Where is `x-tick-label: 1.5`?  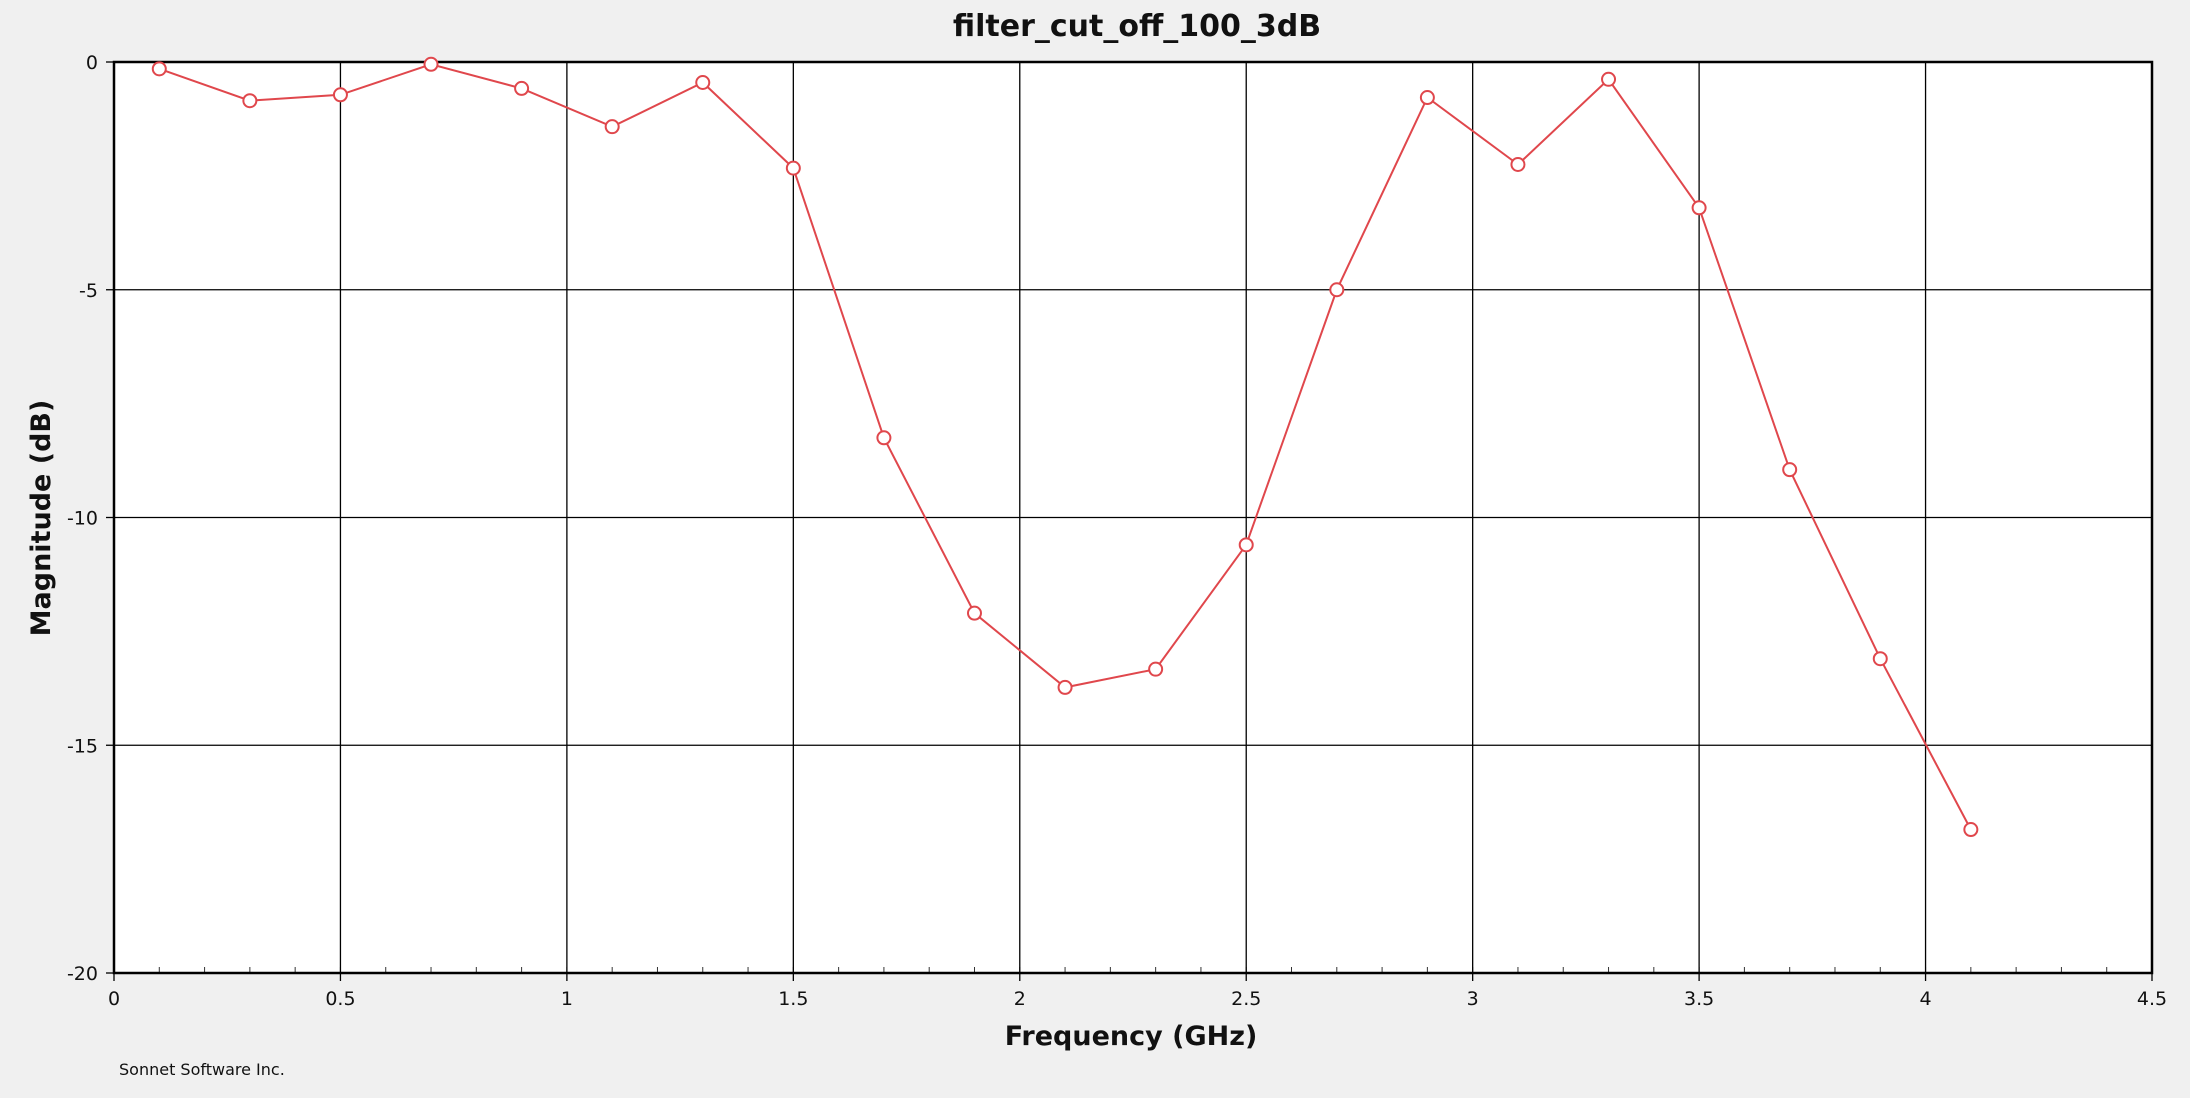 x-tick-label: 1.5 is located at coordinates (793, 999).